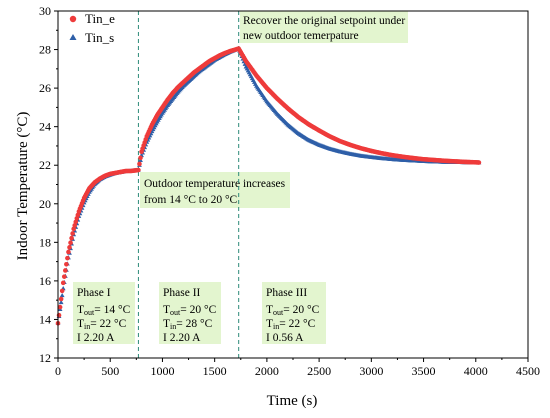 This screenshot has height=418, width=550. I want to click on x-tick-label-3500: 3500, so click(424, 371).